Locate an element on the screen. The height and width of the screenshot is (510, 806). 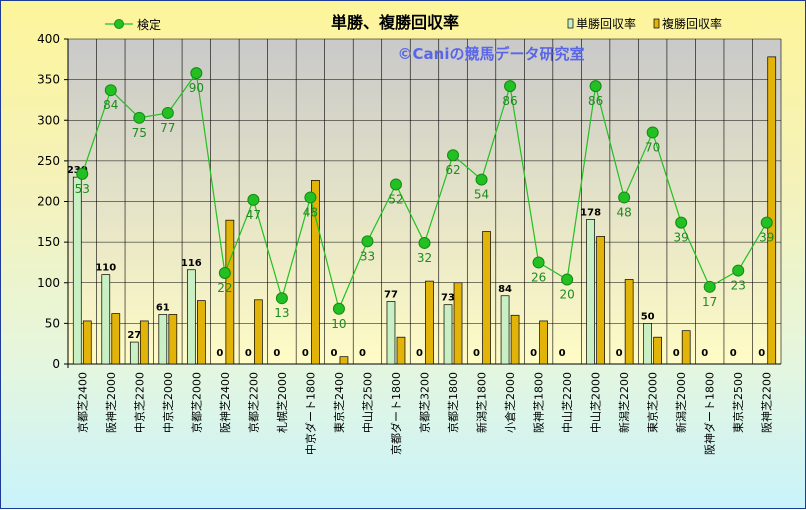
y-tick-label: 0 is located at coordinates (56, 364).